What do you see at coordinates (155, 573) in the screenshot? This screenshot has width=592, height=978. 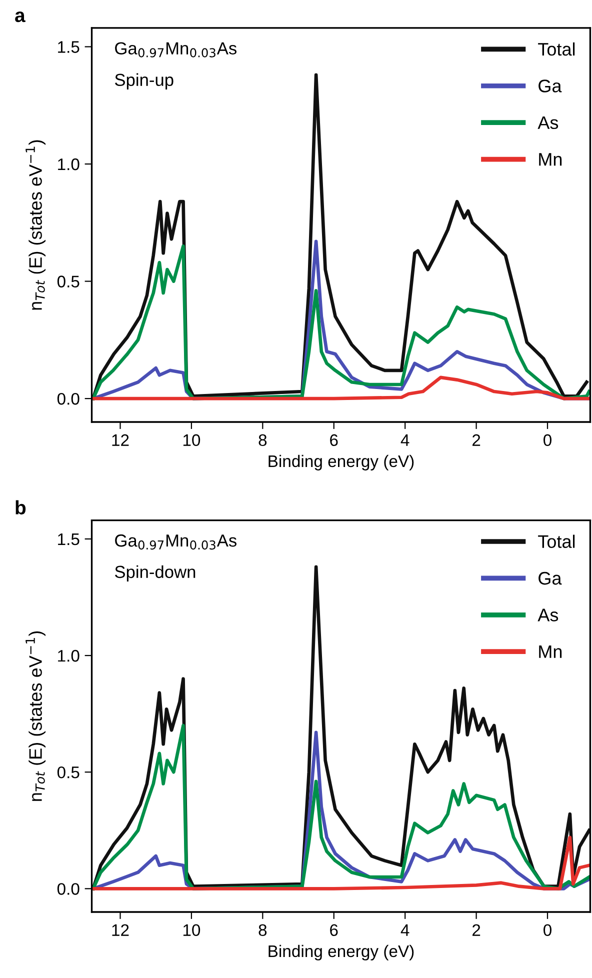 I see `annotation: Spin-down` at bounding box center [155, 573].